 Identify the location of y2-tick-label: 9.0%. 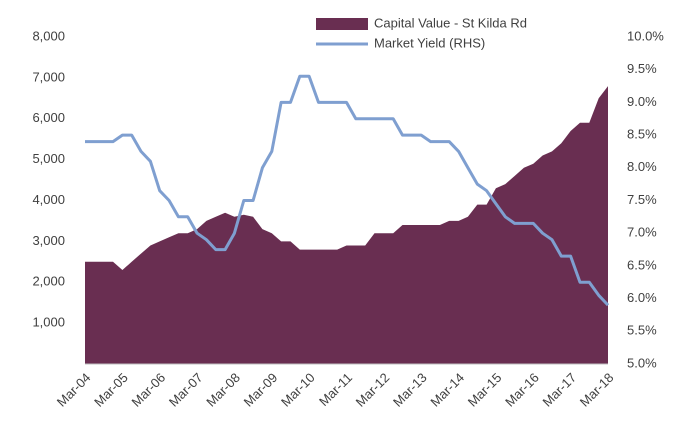
(642, 101).